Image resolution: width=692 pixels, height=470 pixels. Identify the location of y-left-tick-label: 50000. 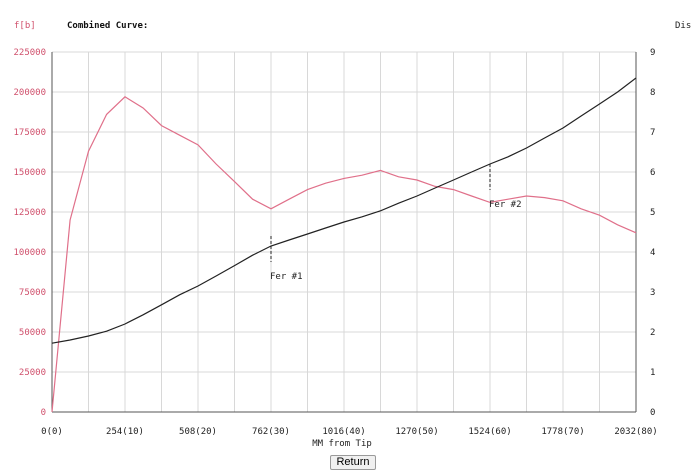
(32, 333).